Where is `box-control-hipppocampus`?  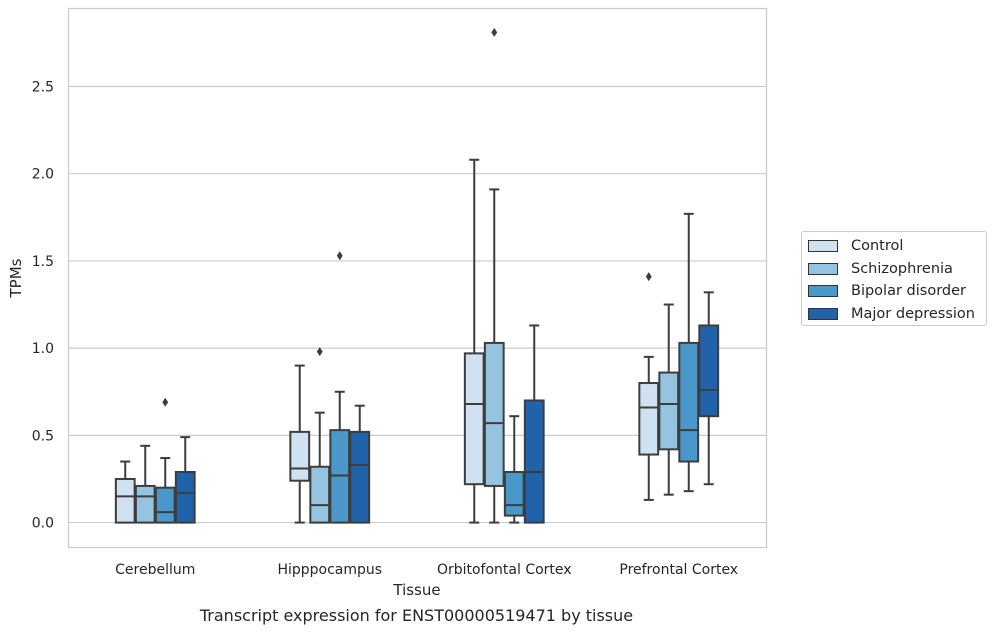 box-control-hipppocampus is located at coordinates (300, 444).